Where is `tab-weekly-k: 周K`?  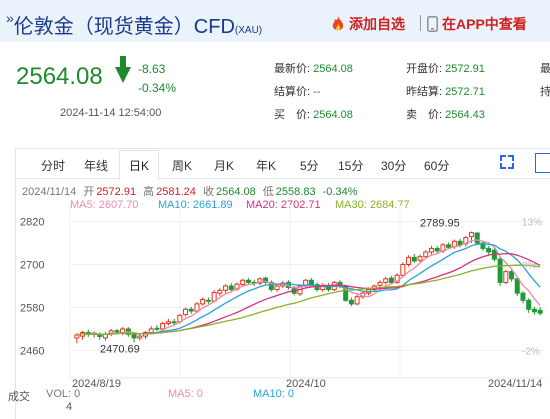
tab-weekly-k: 周K is located at coordinates (182, 166).